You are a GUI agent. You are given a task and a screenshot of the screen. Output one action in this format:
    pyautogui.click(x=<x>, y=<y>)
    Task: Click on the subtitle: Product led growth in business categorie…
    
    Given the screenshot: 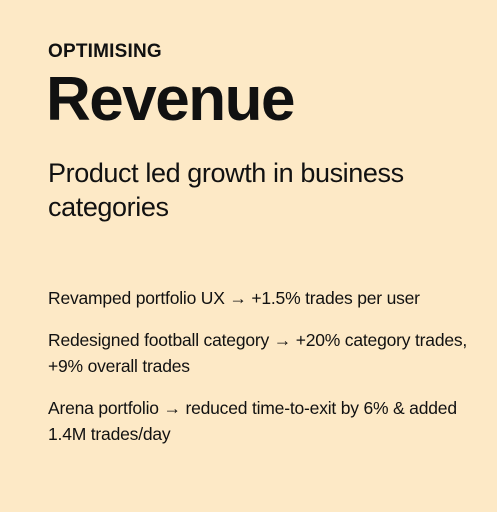 What is the action you would take?
    pyautogui.click(x=226, y=190)
    